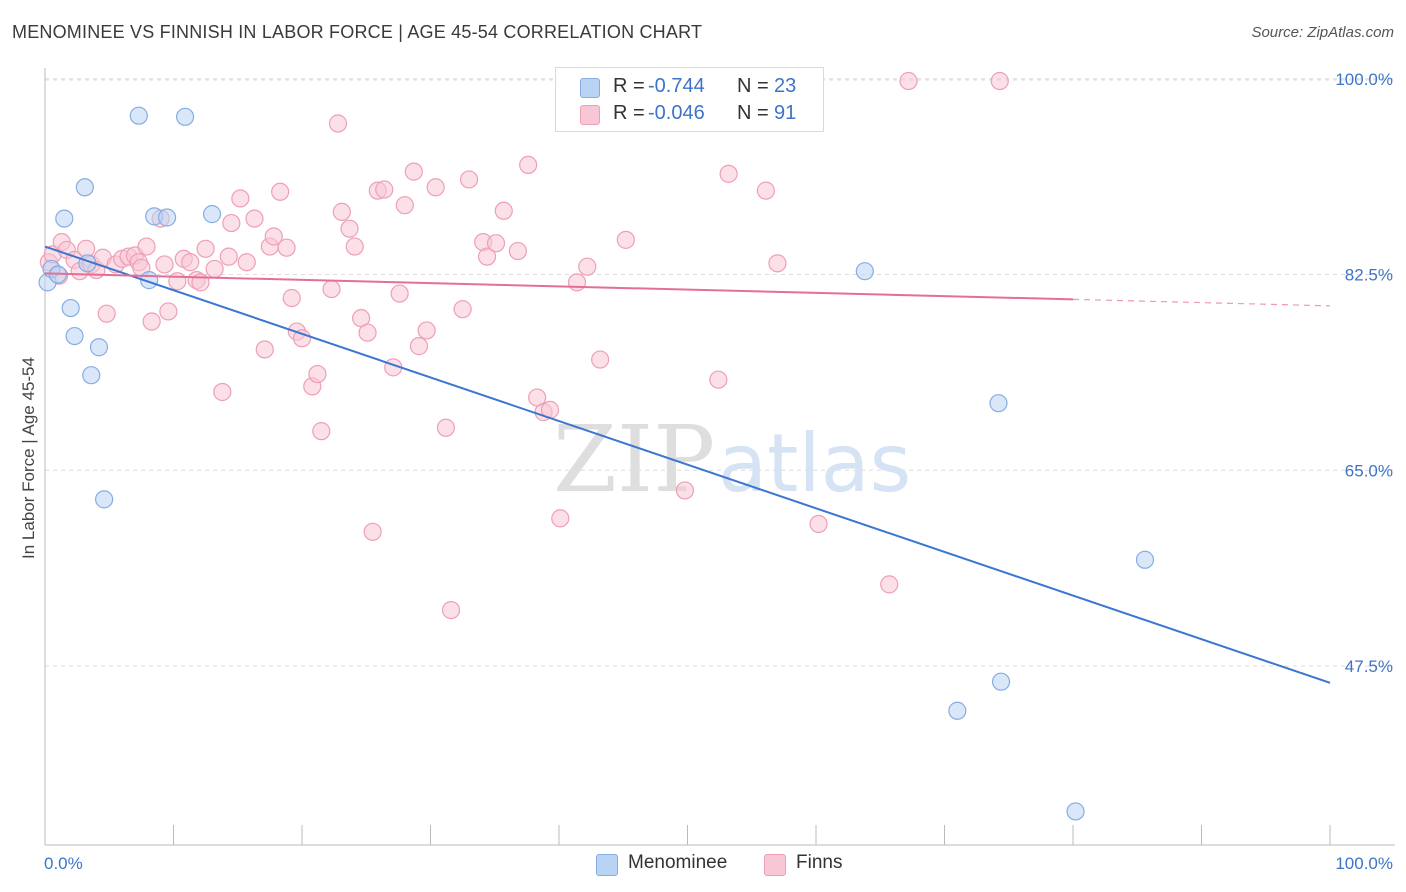 This screenshot has width=1406, height=892. What do you see at coordinates (775, 865) in the screenshot?
I see `bottom-legend-swatch-pink` at bounding box center [775, 865].